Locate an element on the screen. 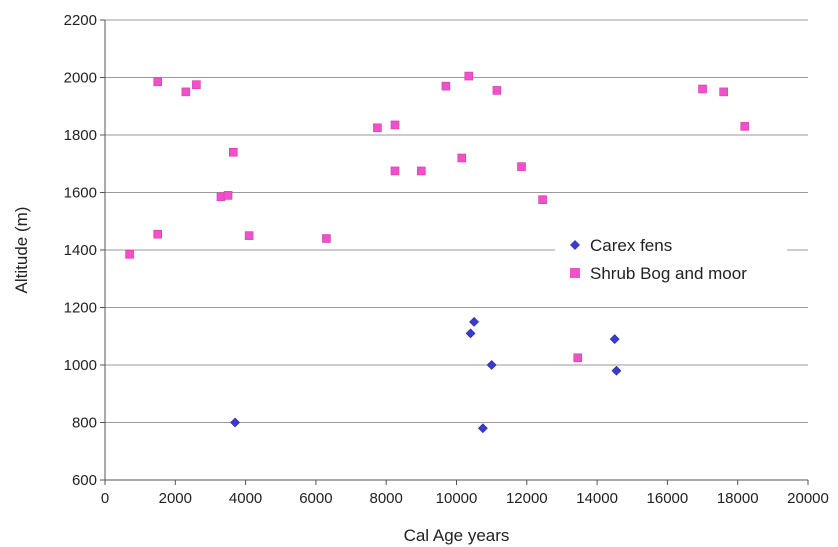 This screenshot has height=547, width=838. legend-background is located at coordinates (671, 262).